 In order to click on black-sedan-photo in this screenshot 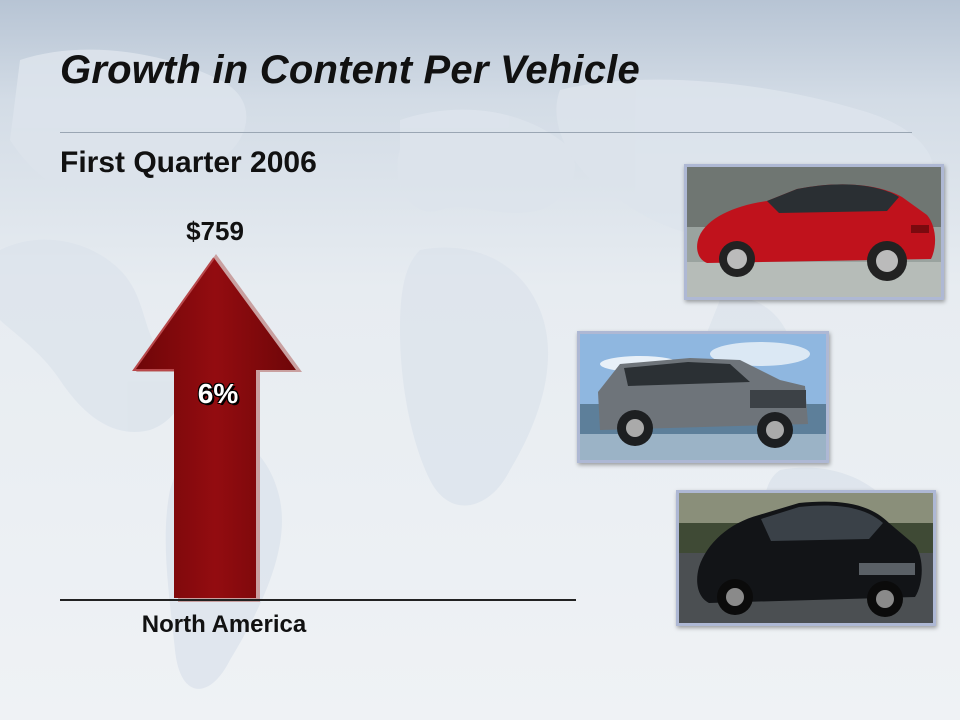, I will do `click(806, 558)`.